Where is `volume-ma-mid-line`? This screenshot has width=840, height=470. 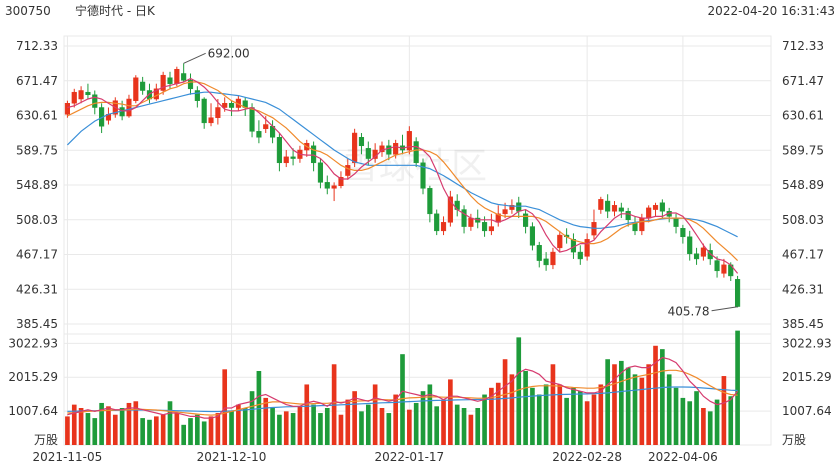
volume-ma-mid-line is located at coordinates (402, 392).